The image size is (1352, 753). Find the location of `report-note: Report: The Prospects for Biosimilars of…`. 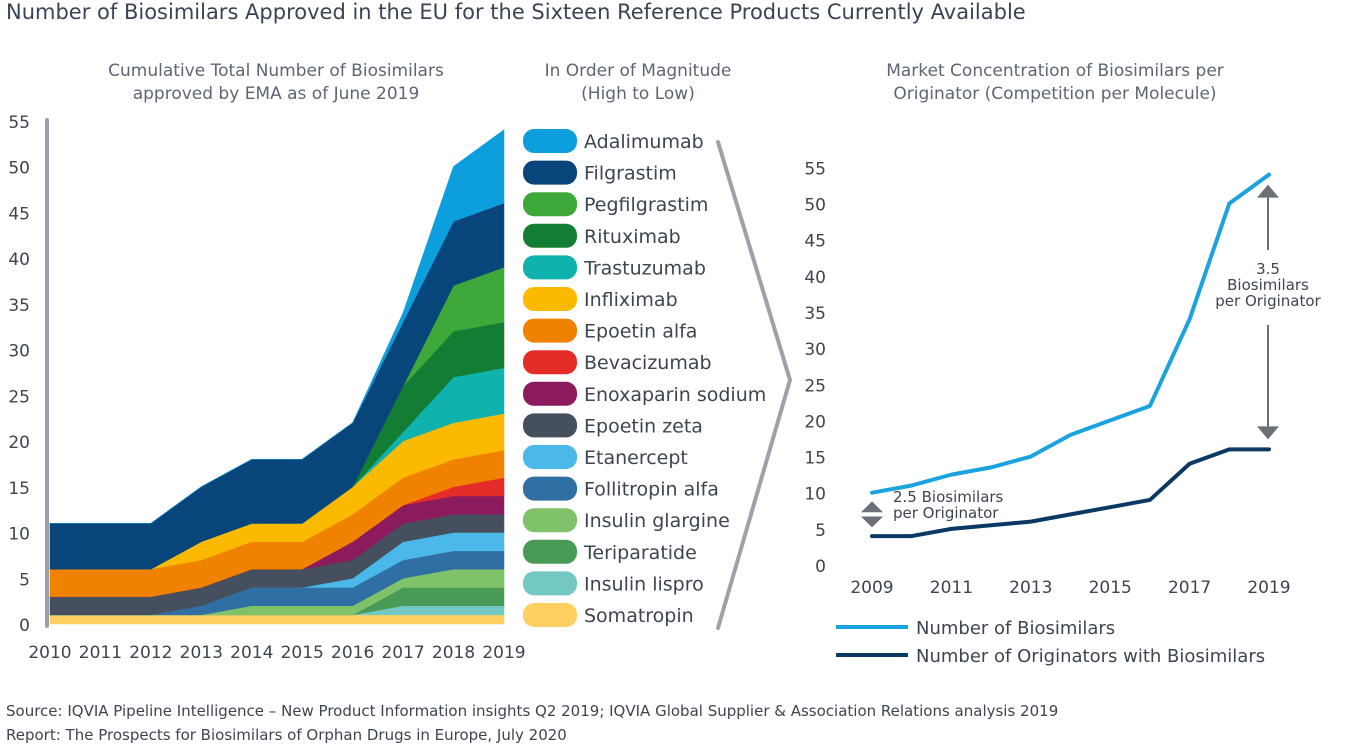

report-note: Report: The Prospects for Biosimilars of… is located at coordinates (286, 735).